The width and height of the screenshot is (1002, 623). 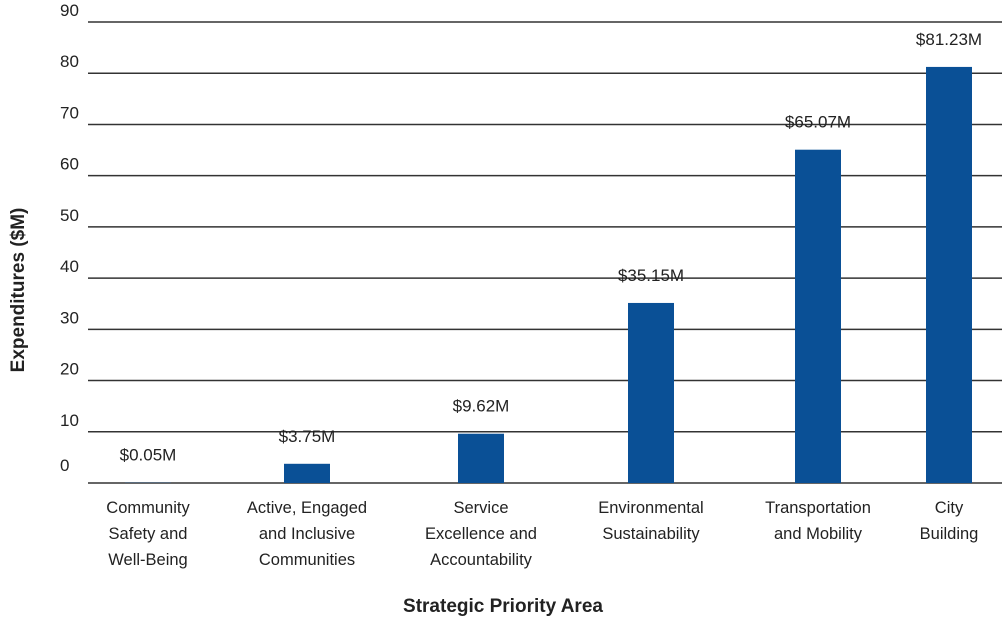 I want to click on y-tick-label: 20, so click(x=69, y=369).